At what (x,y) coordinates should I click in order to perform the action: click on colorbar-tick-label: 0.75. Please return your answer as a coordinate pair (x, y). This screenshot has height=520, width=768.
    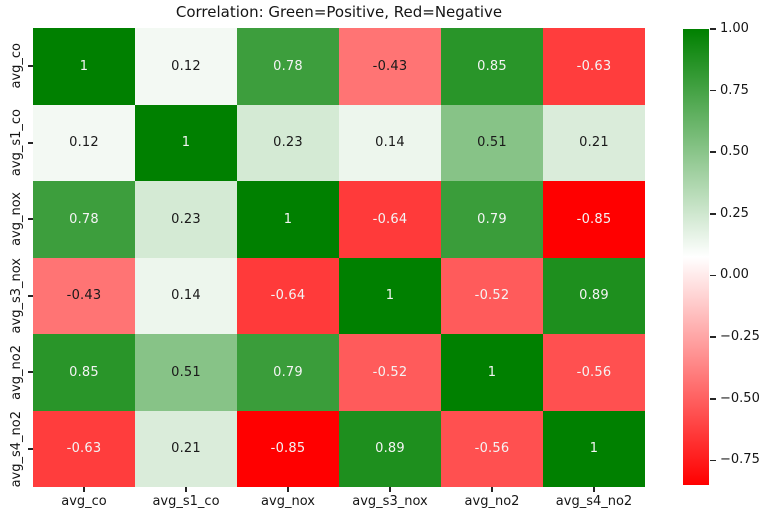
    Looking at the image, I should click on (734, 90).